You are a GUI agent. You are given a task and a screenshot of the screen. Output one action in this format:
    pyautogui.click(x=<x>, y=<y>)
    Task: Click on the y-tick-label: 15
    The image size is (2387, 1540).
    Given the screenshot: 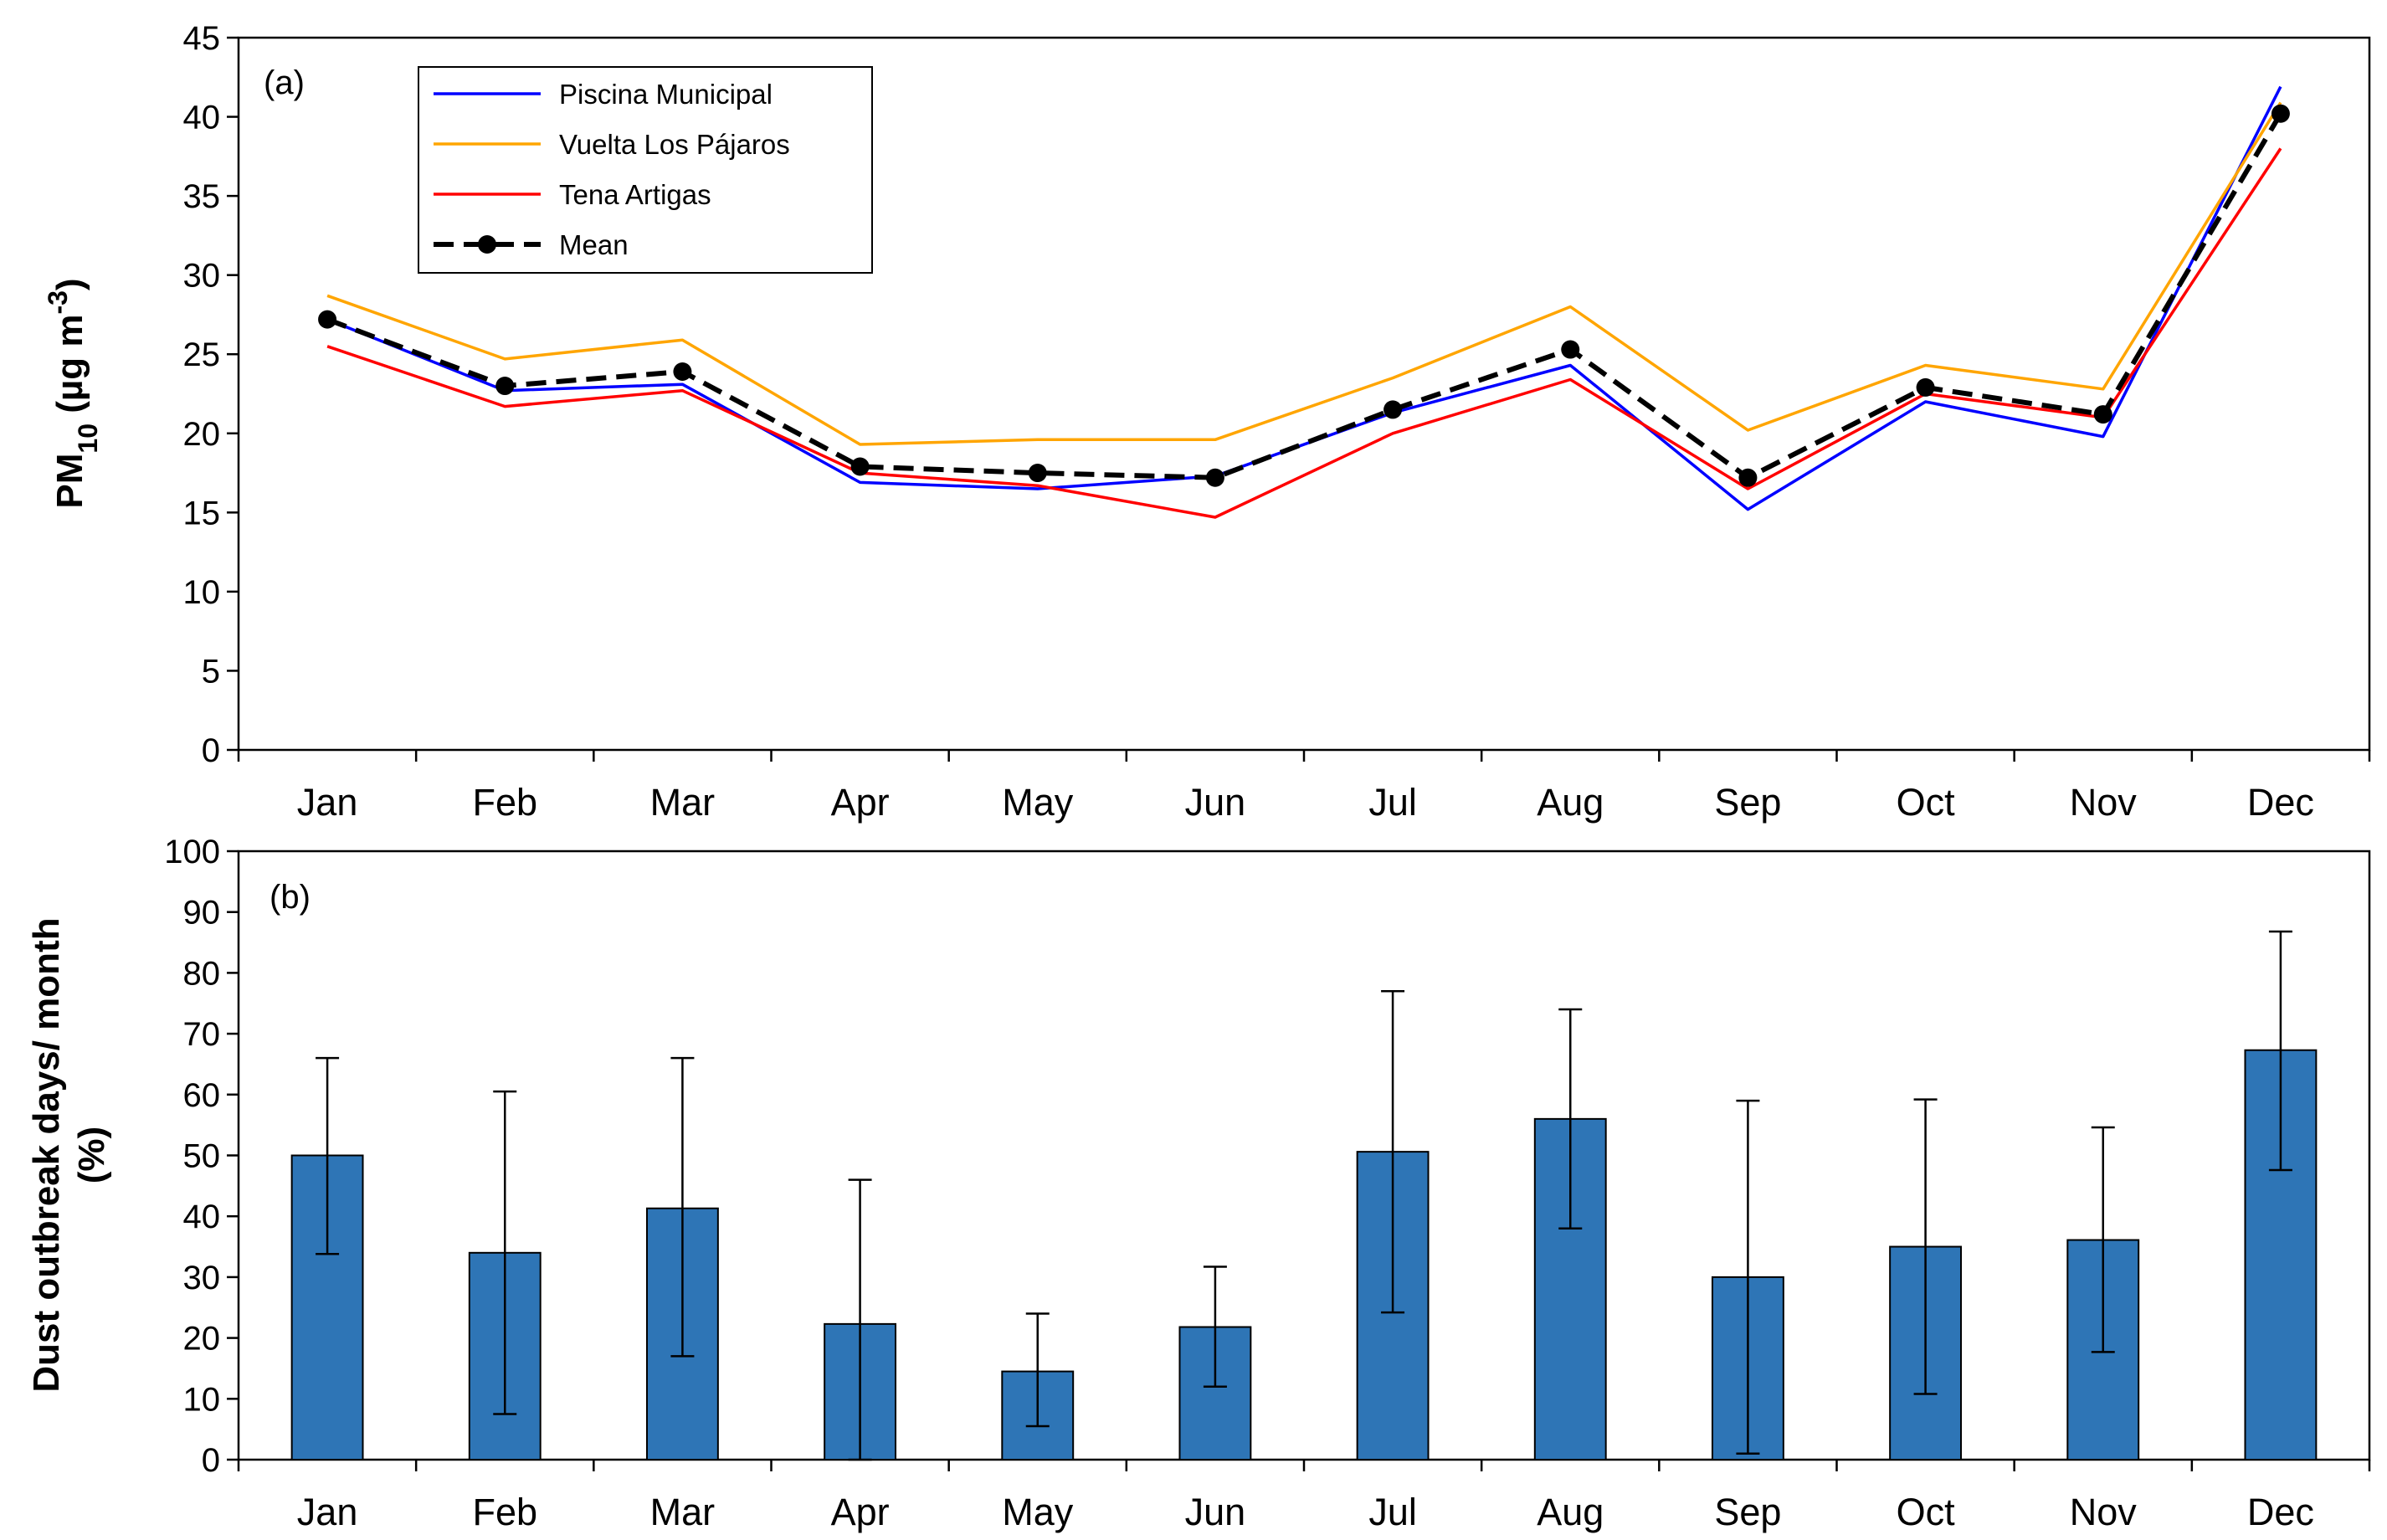 What is the action you would take?
    pyautogui.click(x=202, y=513)
    